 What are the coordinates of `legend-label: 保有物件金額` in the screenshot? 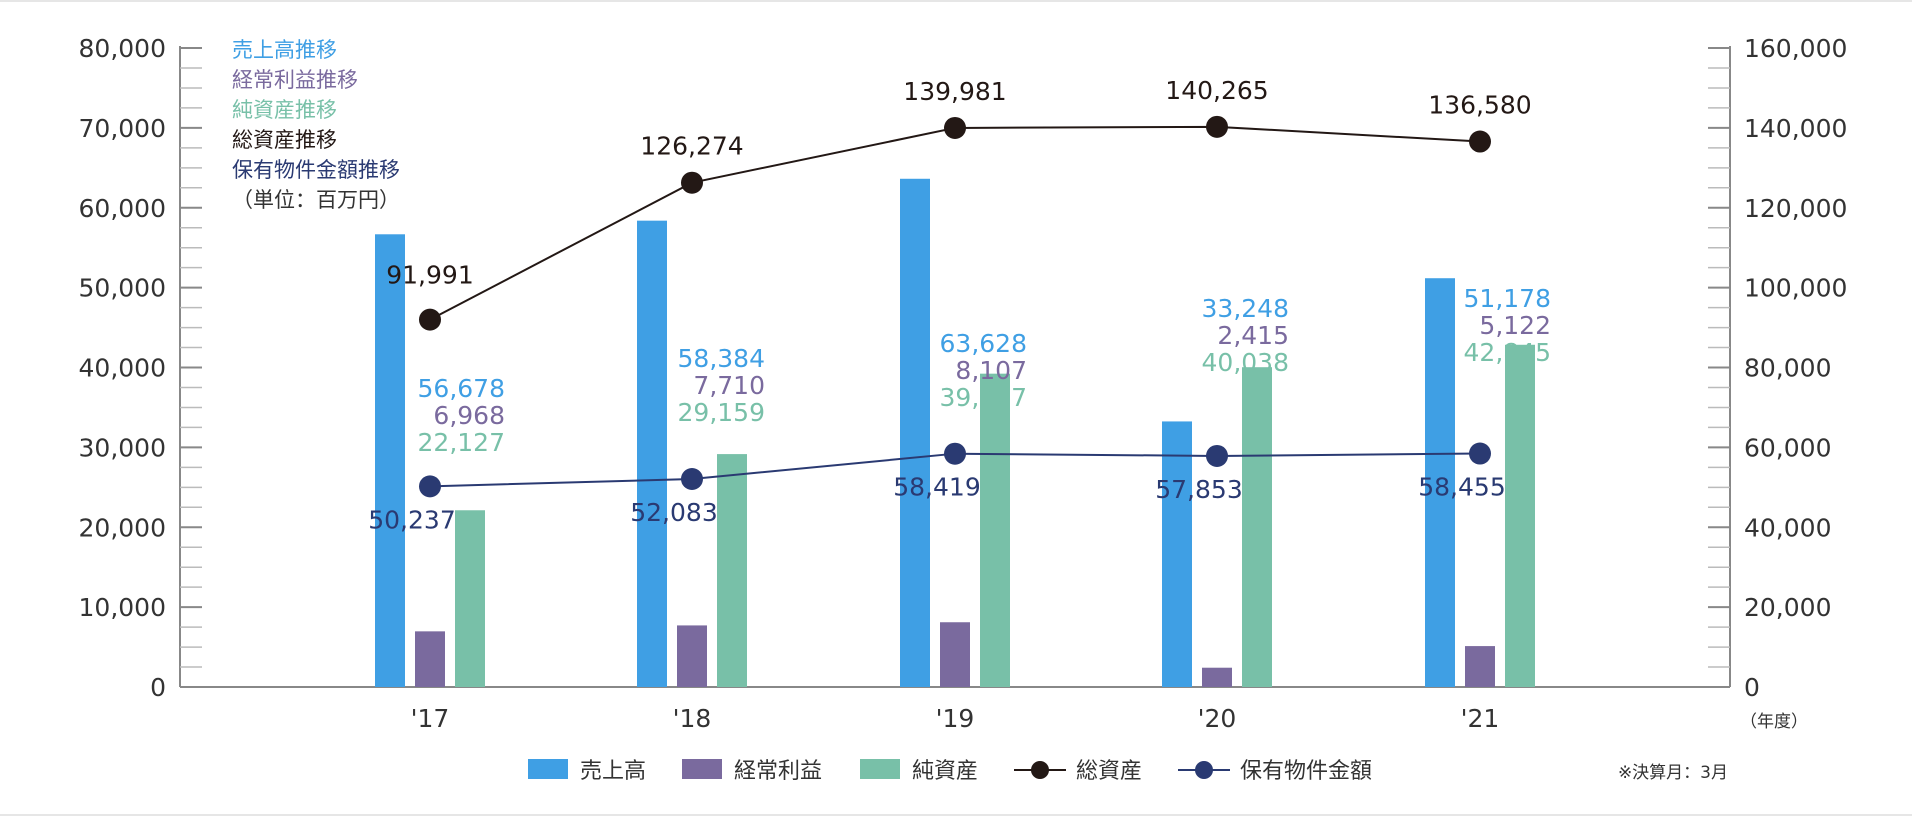 It's located at (1306, 771).